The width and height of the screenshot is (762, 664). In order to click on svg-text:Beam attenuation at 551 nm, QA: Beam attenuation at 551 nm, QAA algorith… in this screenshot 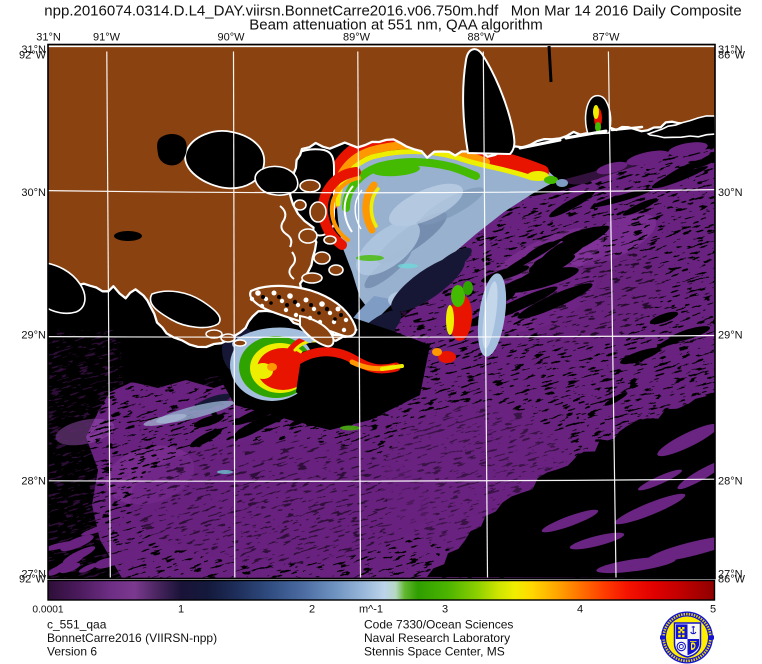, I will do `click(396, 25)`.